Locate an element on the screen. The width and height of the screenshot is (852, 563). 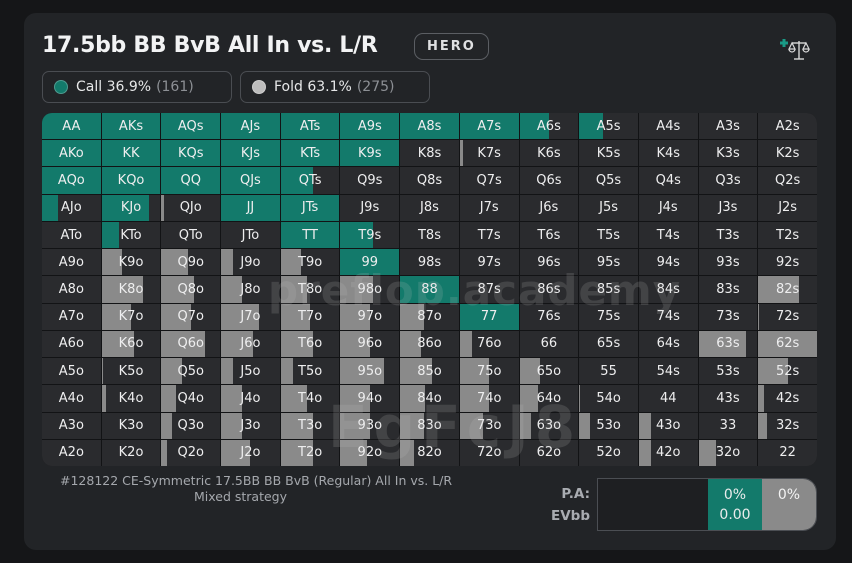
hand-cell-T4s: T4s is located at coordinates (668, 235).